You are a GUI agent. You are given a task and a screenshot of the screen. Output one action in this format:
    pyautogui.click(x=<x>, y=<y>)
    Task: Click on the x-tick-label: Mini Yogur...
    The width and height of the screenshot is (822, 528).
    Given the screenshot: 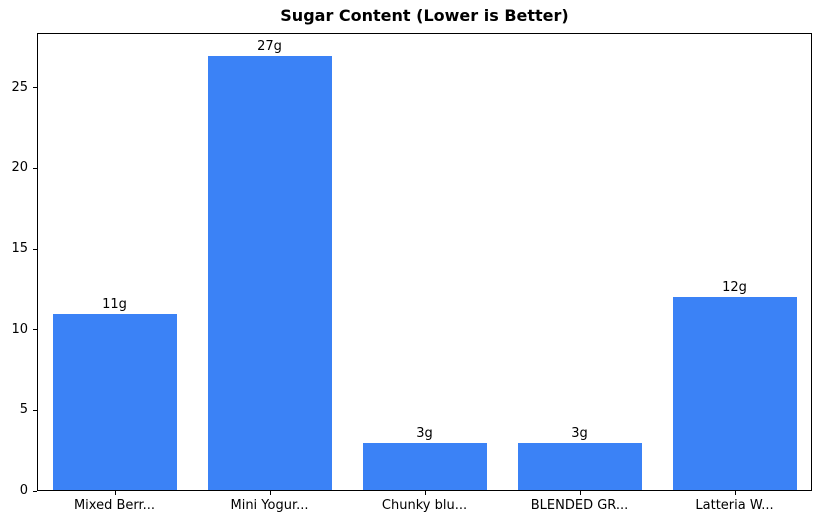 What is the action you would take?
    pyautogui.click(x=269, y=505)
    